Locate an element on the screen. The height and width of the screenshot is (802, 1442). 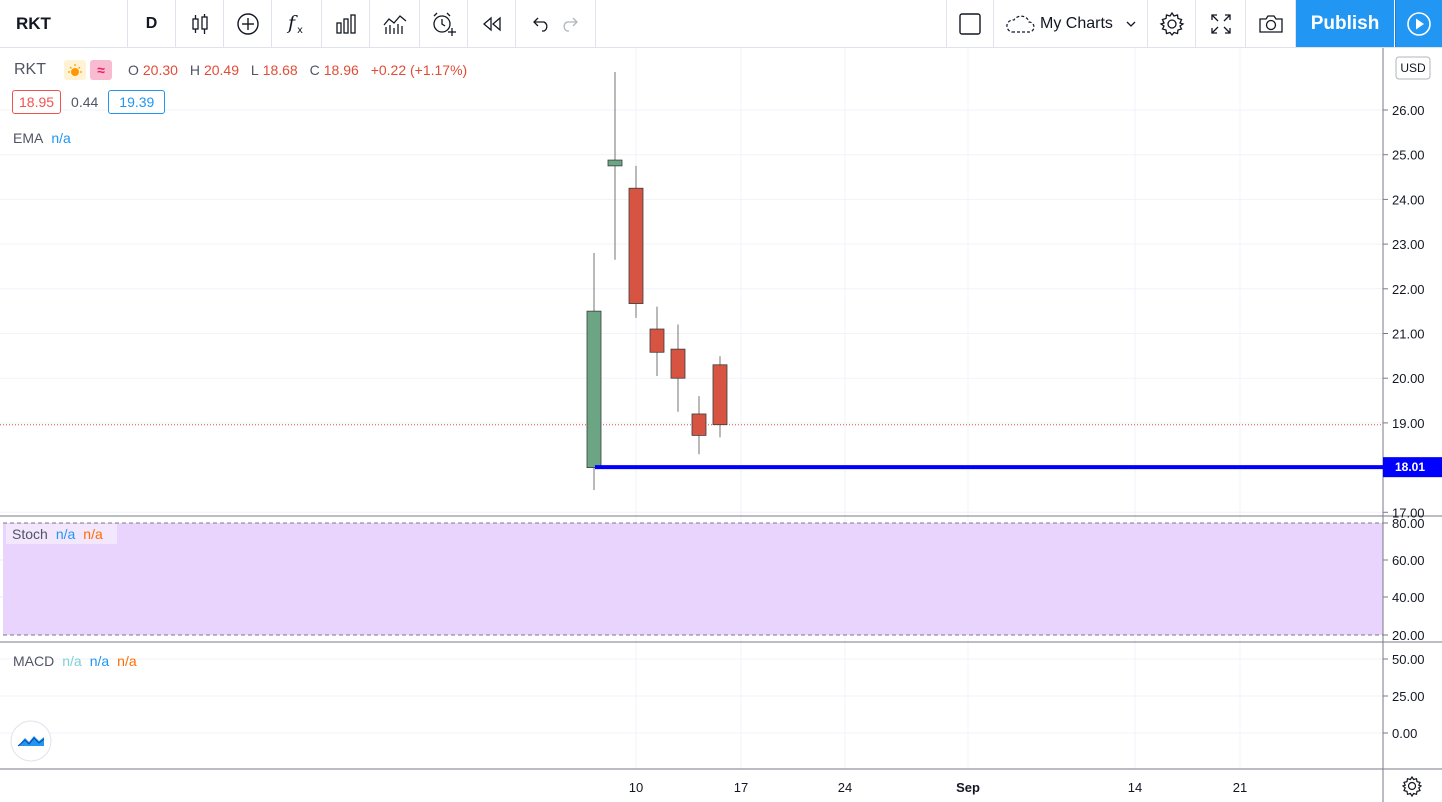
currency-label: USD is located at coordinates (1413, 68).